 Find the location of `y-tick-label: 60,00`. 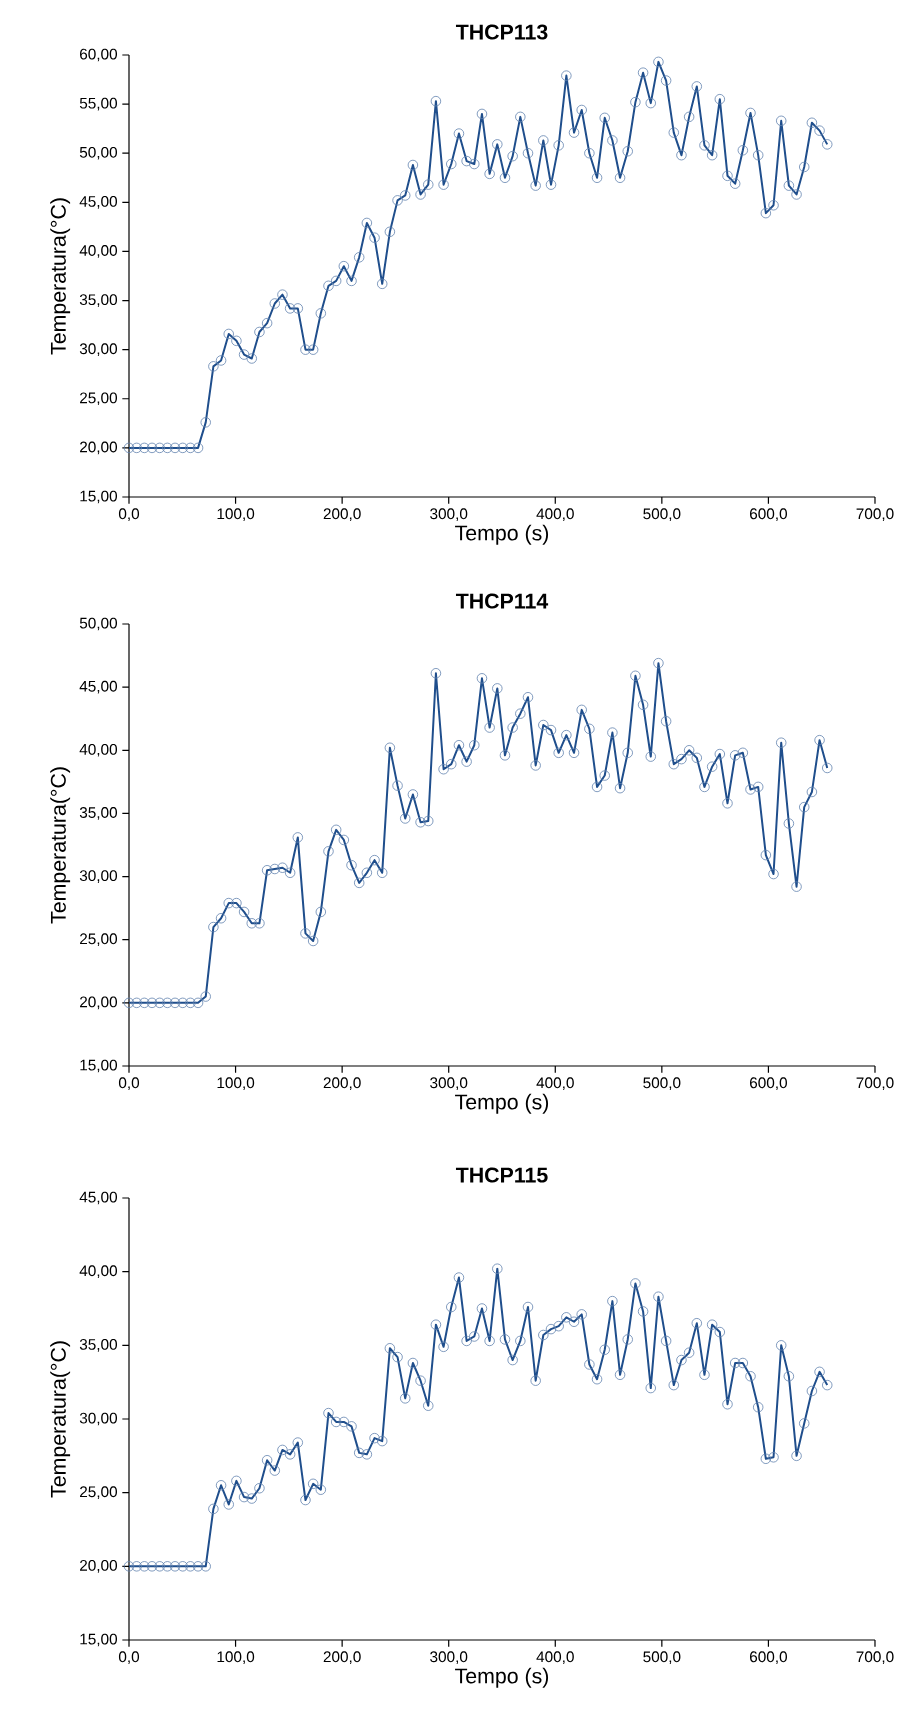

y-tick-label: 60,00 is located at coordinates (99, 55).